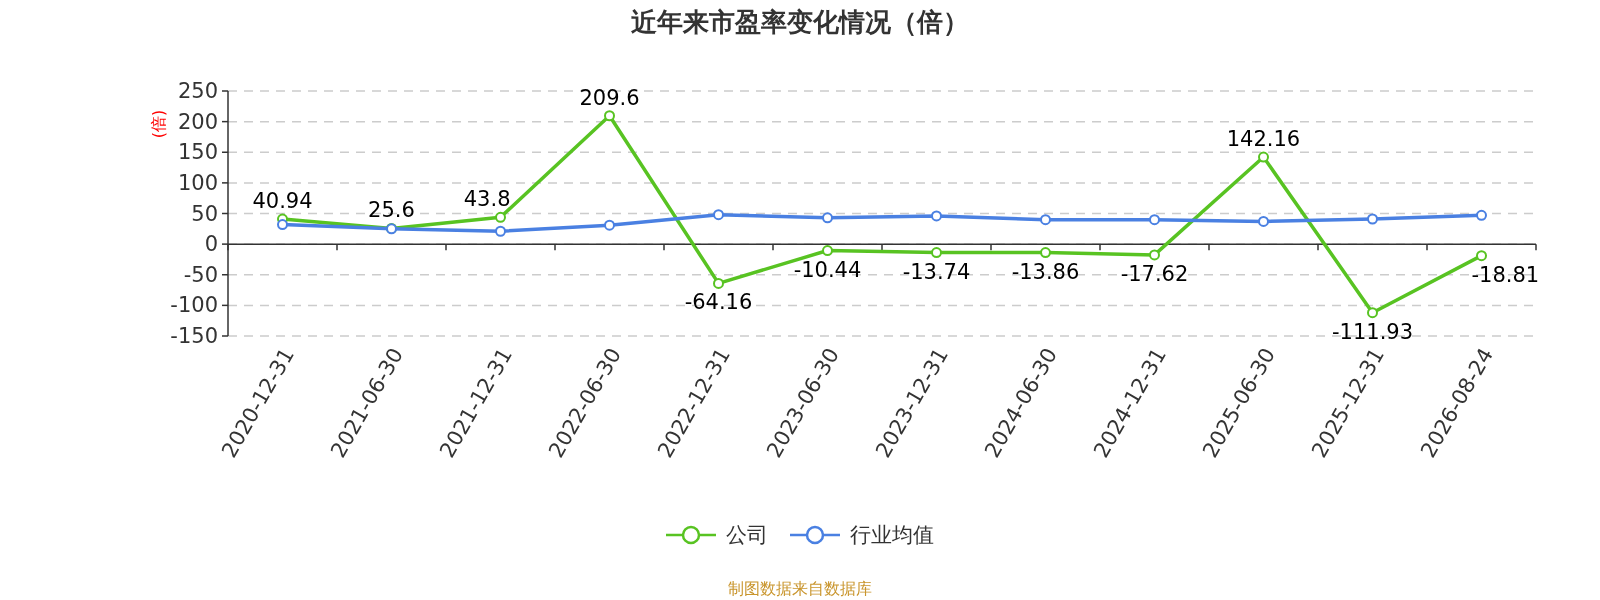  Describe the element at coordinates (204, 213) in the screenshot. I see `y-tick-label: 50` at that location.